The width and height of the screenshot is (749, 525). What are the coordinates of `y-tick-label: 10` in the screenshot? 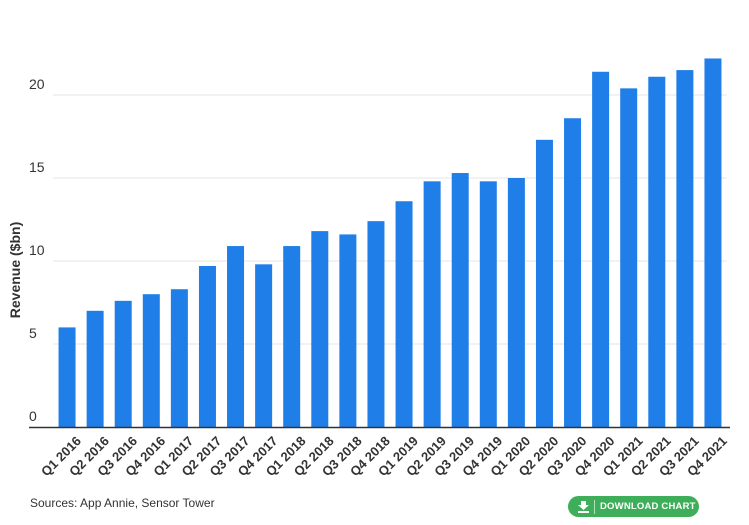 It's located at (37, 250).